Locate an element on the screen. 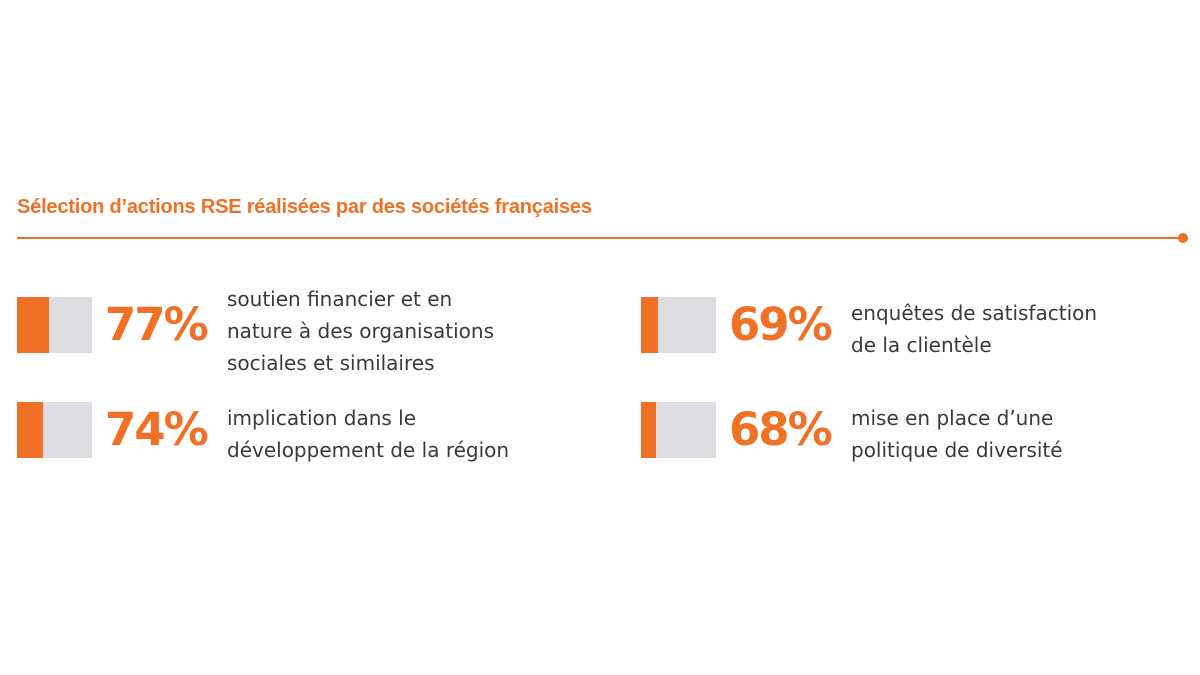 Image resolution: width=1200 pixels, height=675 pixels. stat-description-line: mise en place d’une is located at coordinates (952, 418).